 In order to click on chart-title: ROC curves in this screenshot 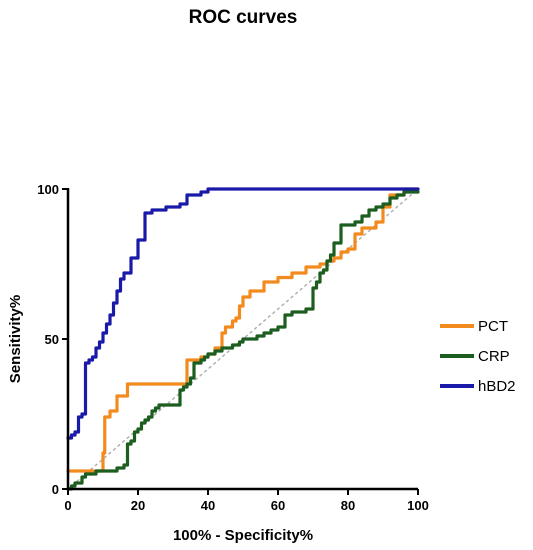, I will do `click(243, 17)`.